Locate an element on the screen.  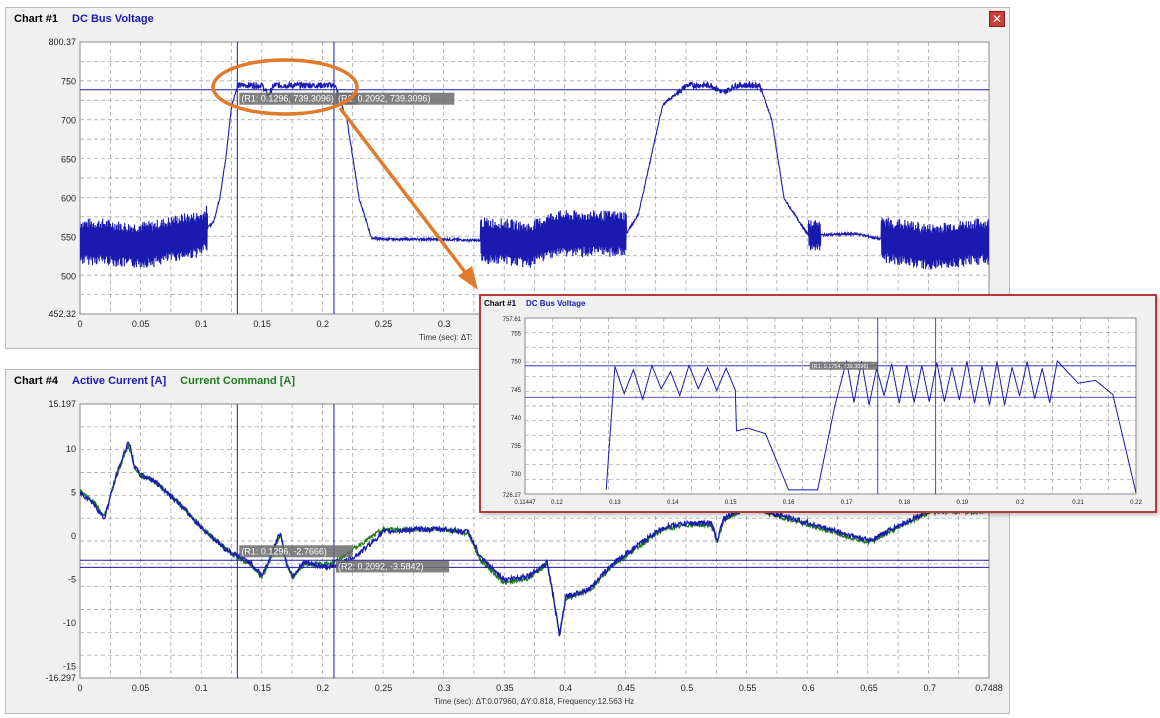
y-tick-label: -5 is located at coordinates (72, 580).